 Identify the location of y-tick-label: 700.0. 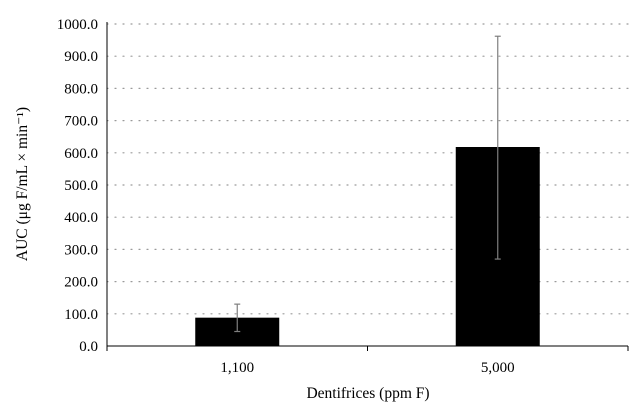
(81, 122).